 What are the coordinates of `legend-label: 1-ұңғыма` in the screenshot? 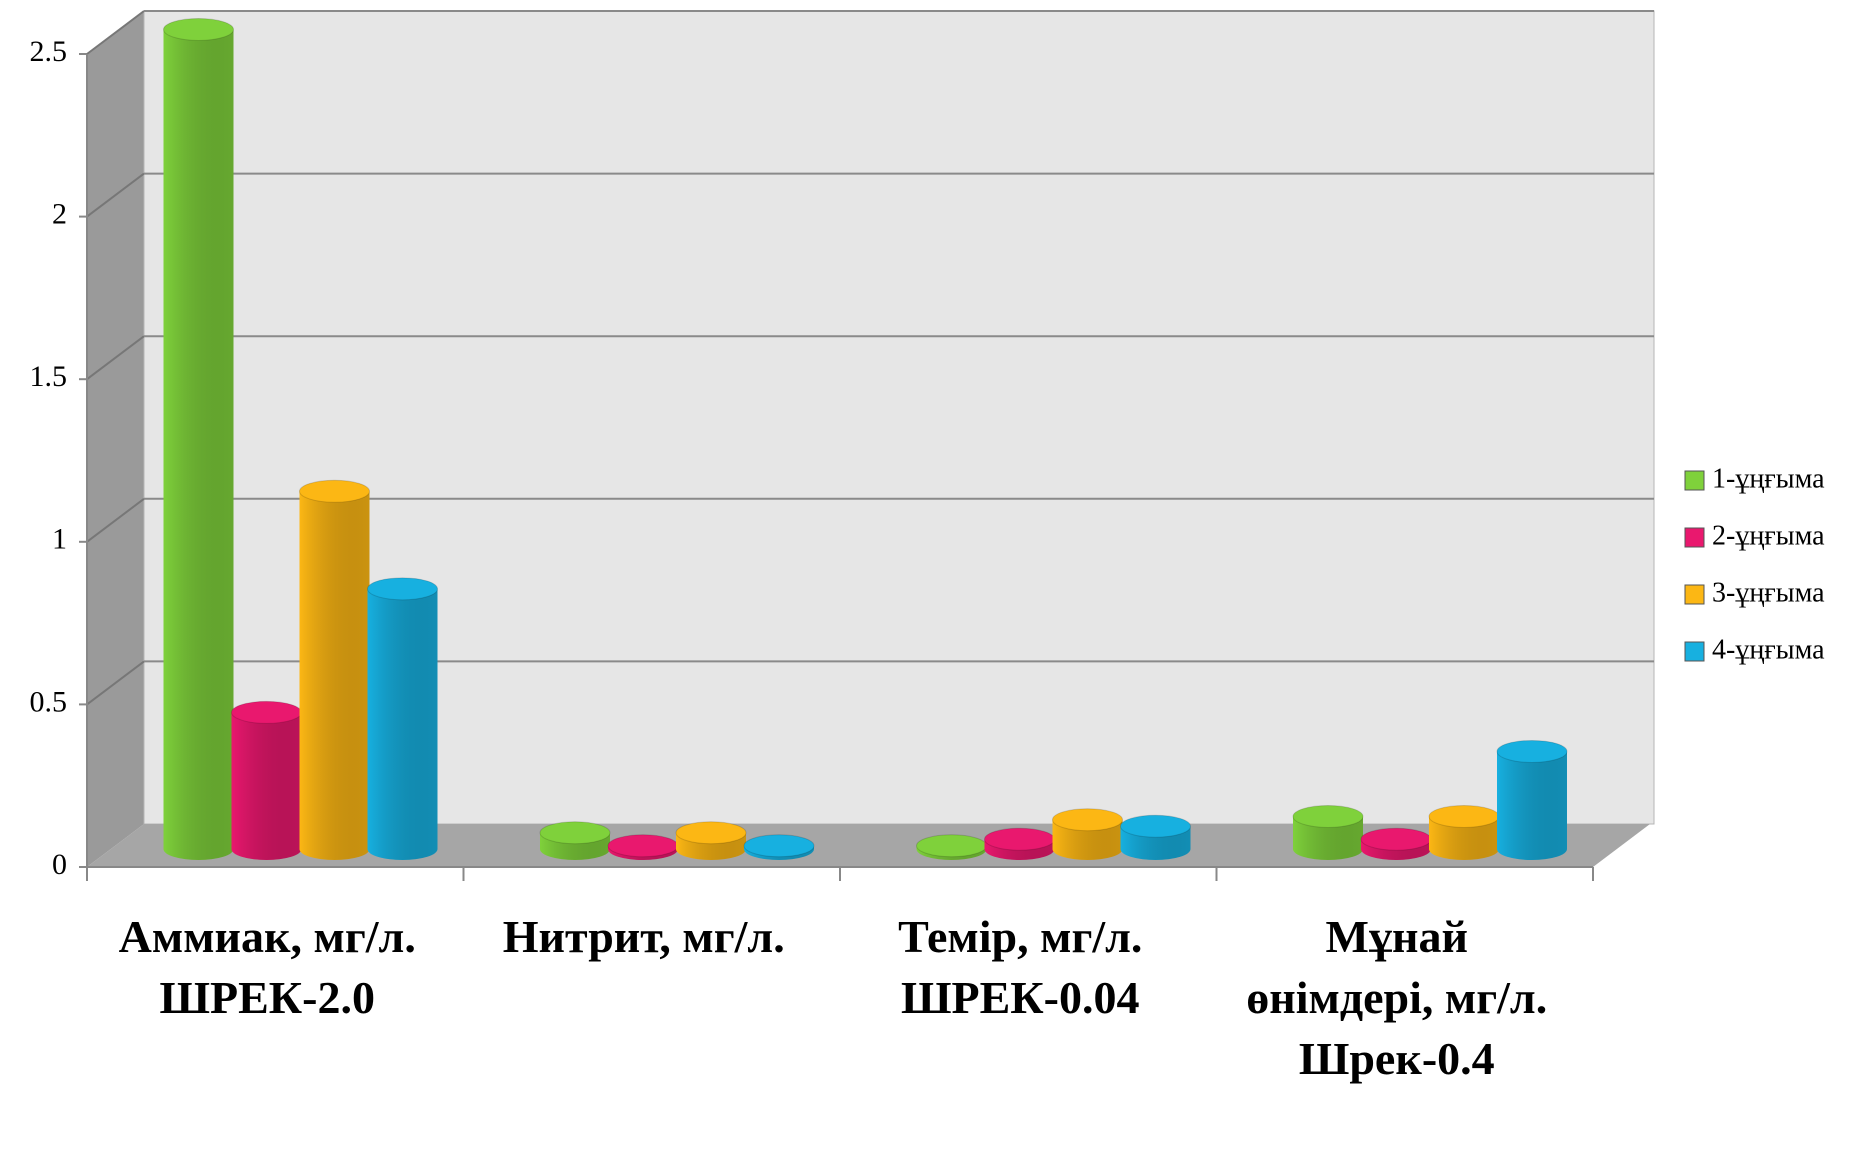 It's located at (1768, 478).